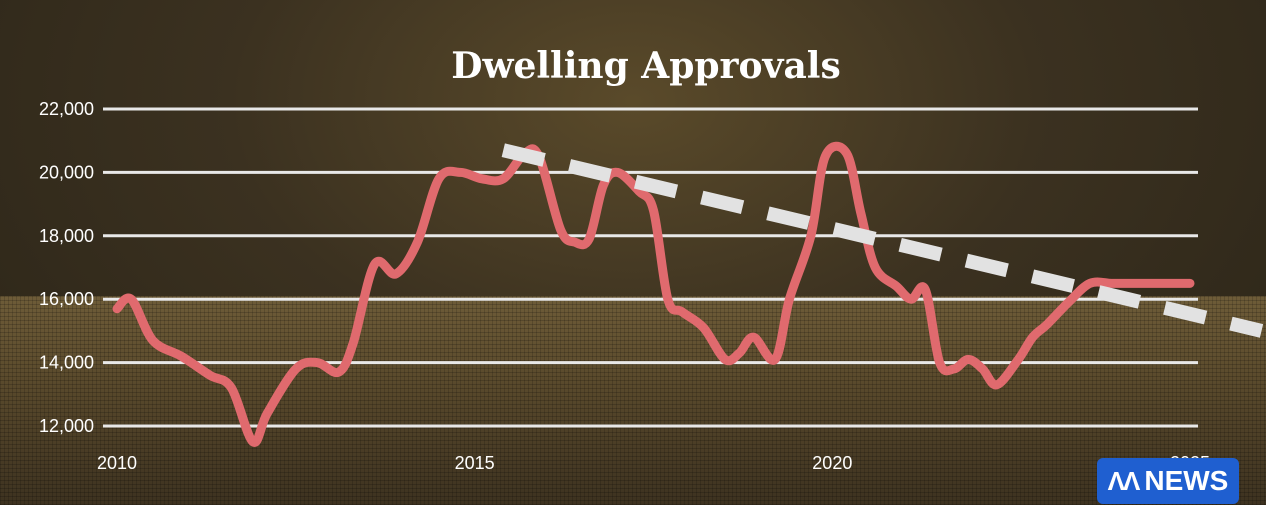 This screenshot has width=1266, height=505. What do you see at coordinates (66, 299) in the screenshot?
I see `y-tick-label: 16,000` at bounding box center [66, 299].